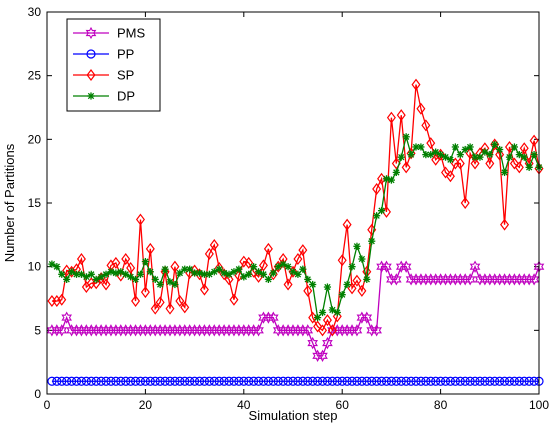  What do you see at coordinates (109, 33) in the screenshot?
I see `legend-item-pms: PMS` at bounding box center [109, 33].